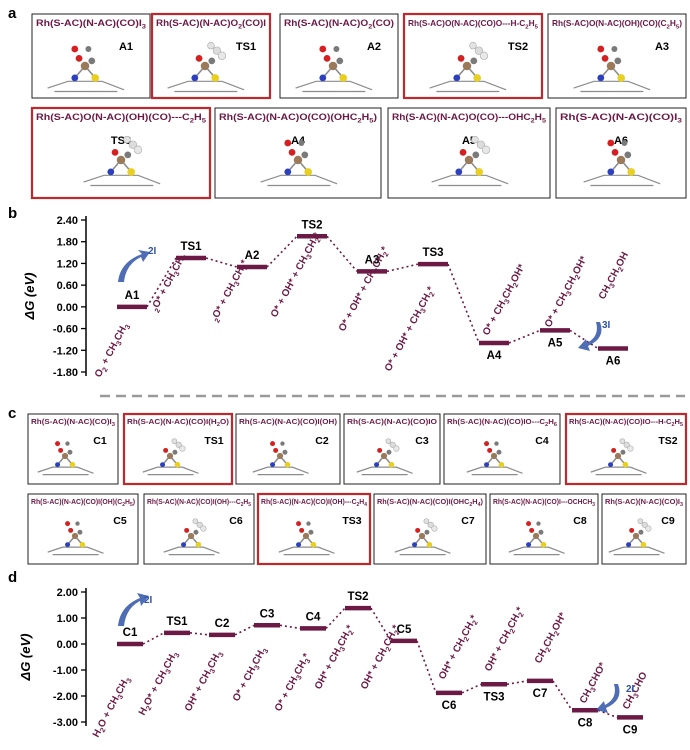 The height and width of the screenshot is (750, 690). What do you see at coordinates (468, 521) in the screenshot?
I see `structure-id: C7` at bounding box center [468, 521].